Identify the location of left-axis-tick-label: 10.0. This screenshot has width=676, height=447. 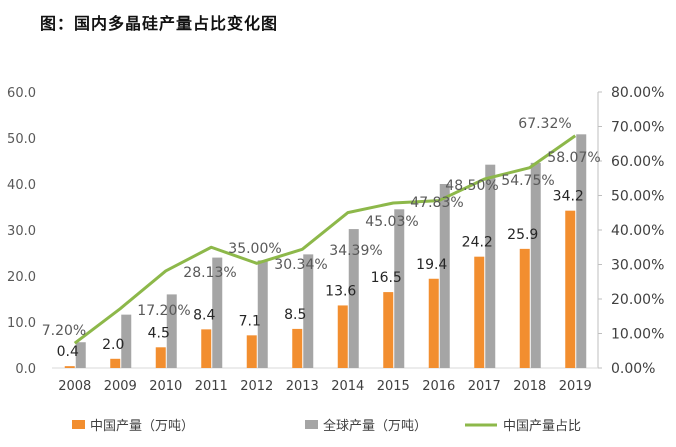
(21, 323).